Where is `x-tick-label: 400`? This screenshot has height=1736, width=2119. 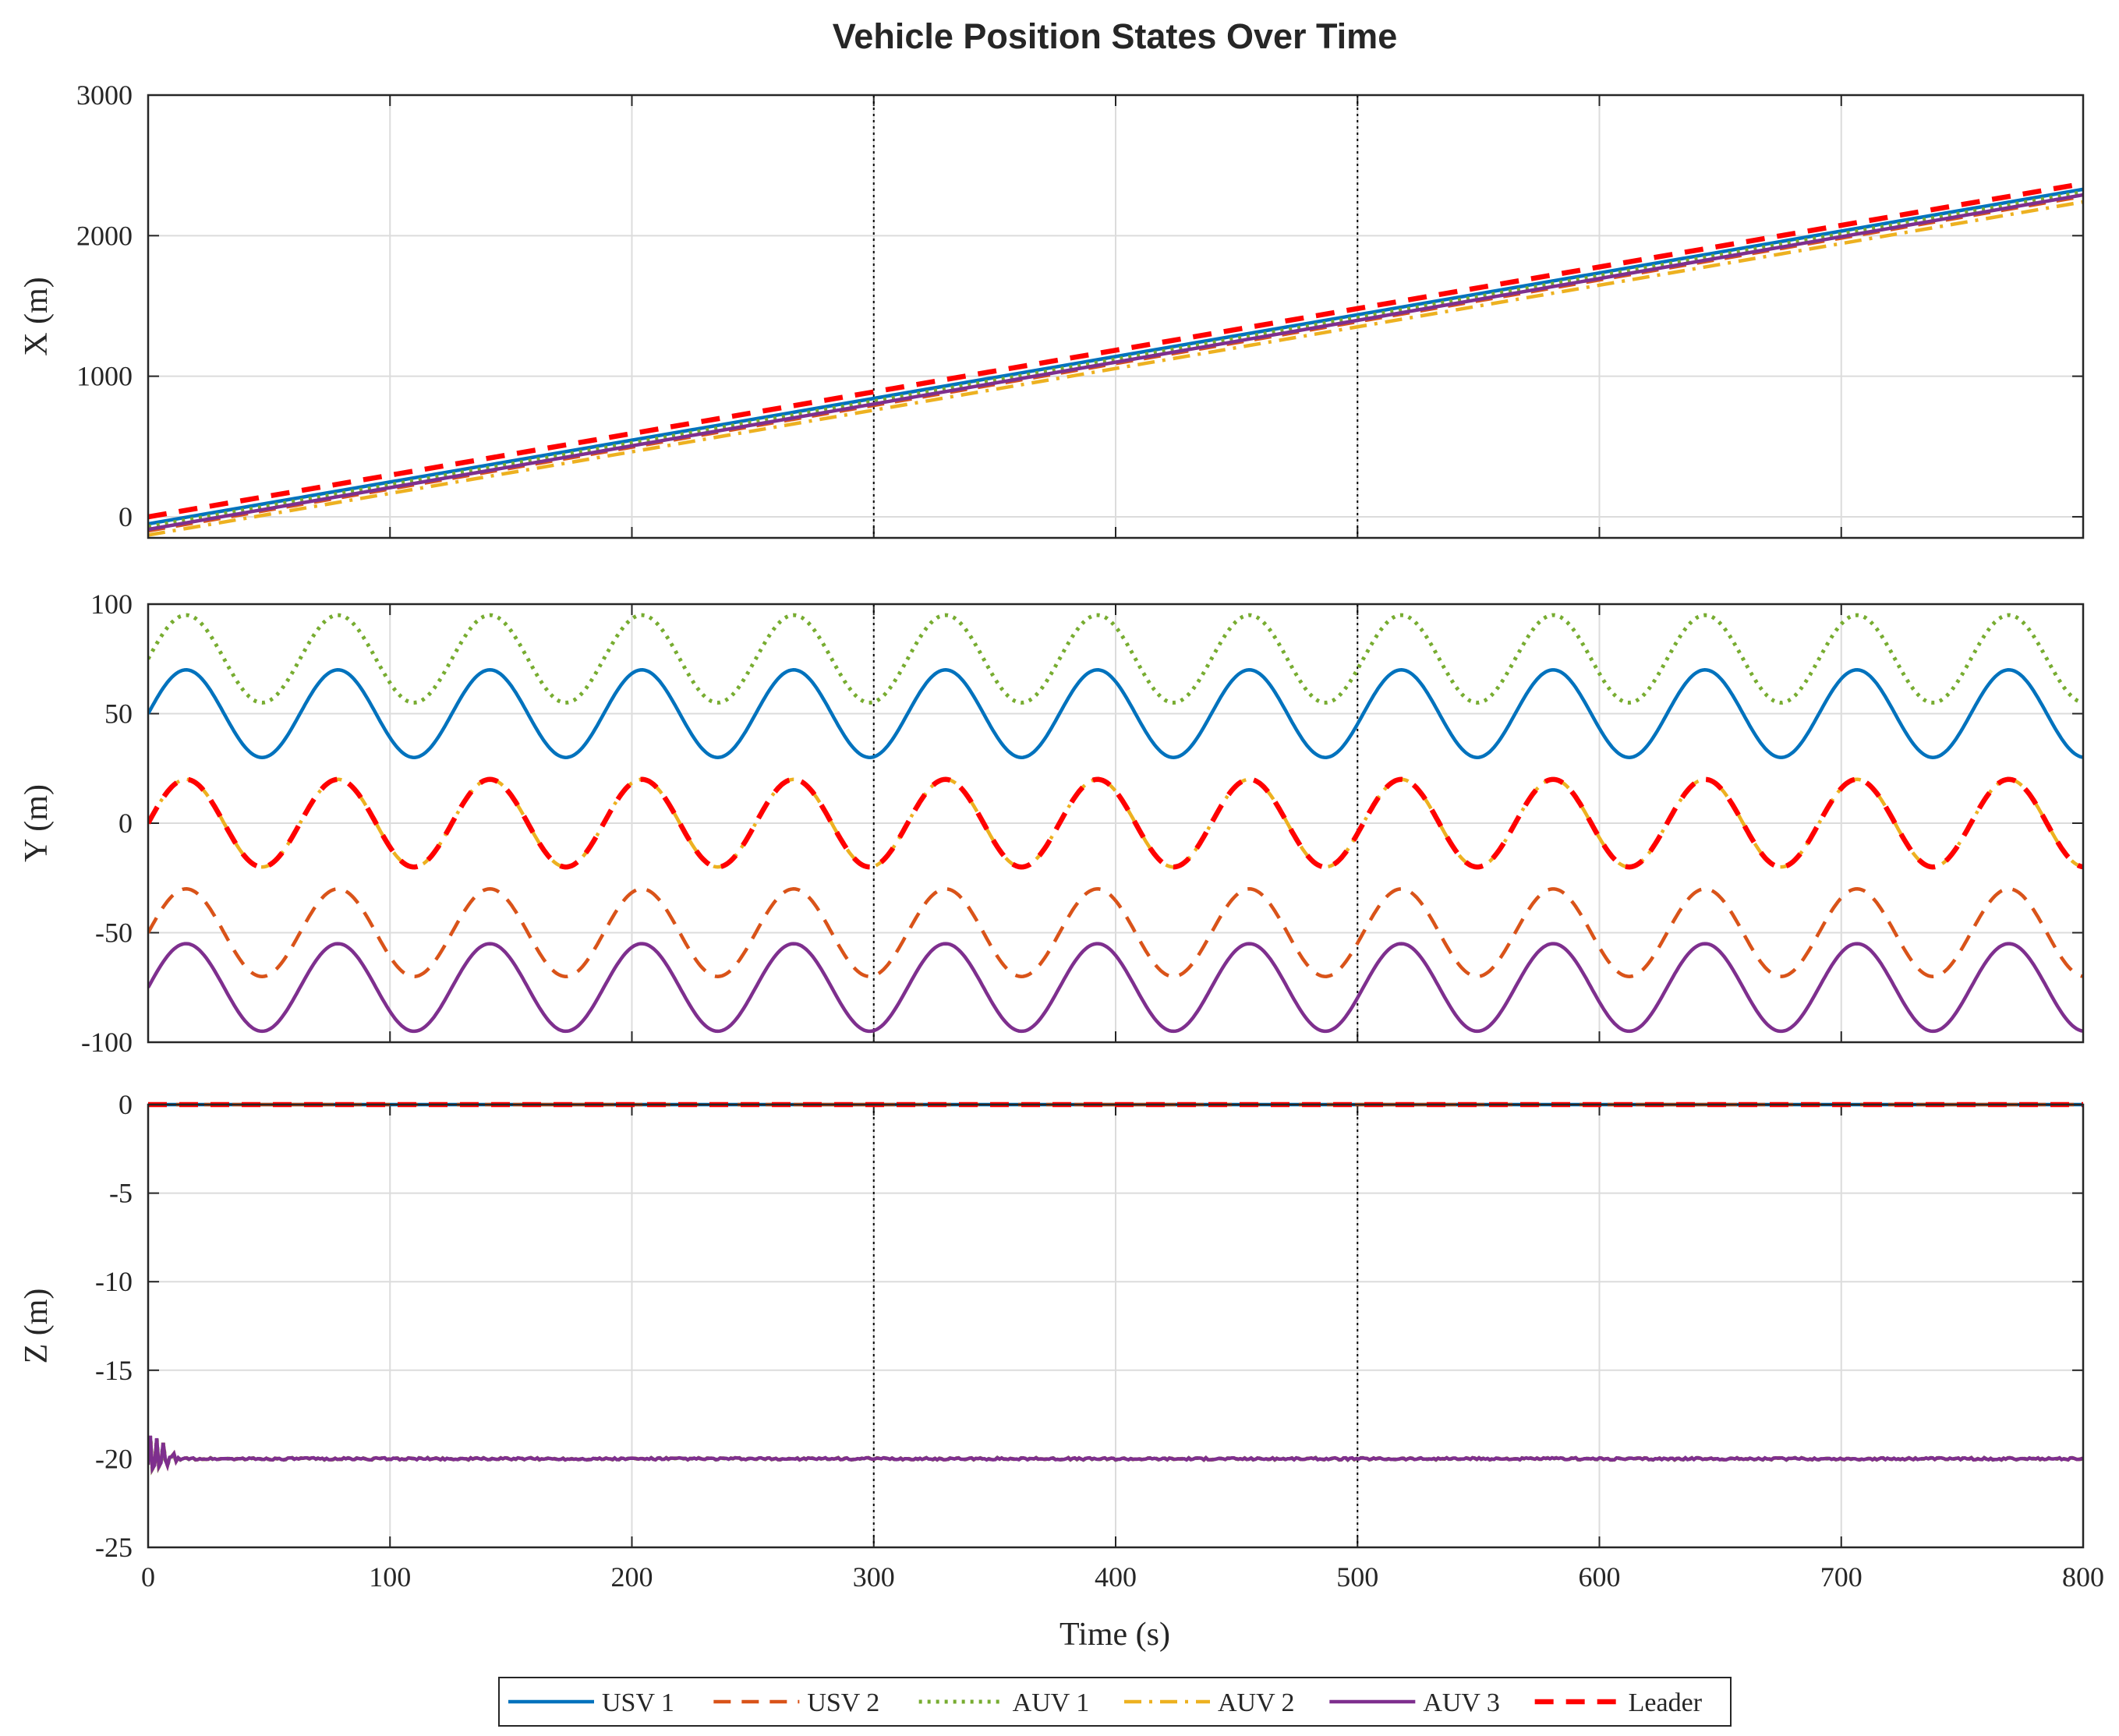
x-tick-label: 400 is located at coordinates (1116, 1577).